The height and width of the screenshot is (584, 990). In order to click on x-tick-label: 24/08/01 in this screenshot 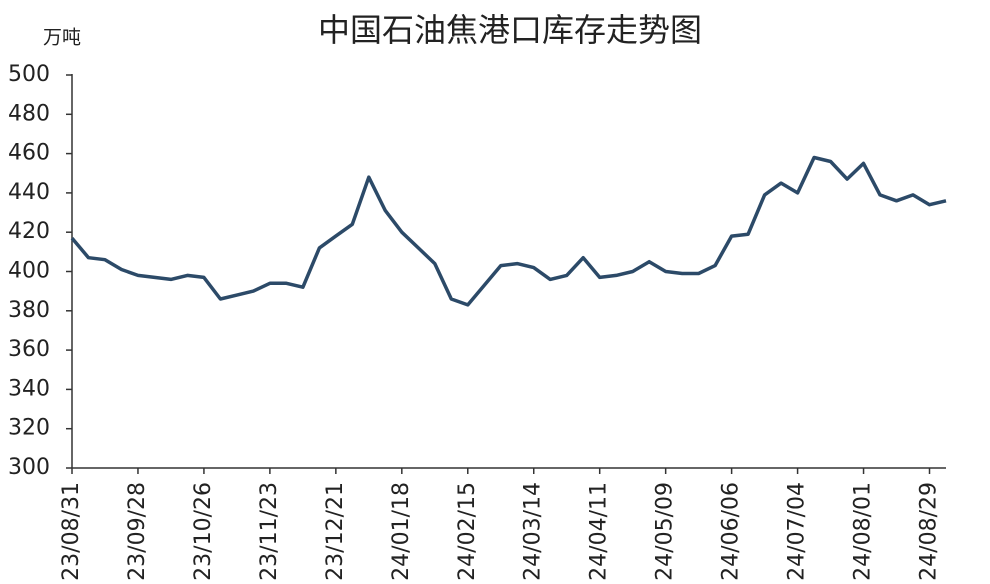, I will do `click(863, 531)`.